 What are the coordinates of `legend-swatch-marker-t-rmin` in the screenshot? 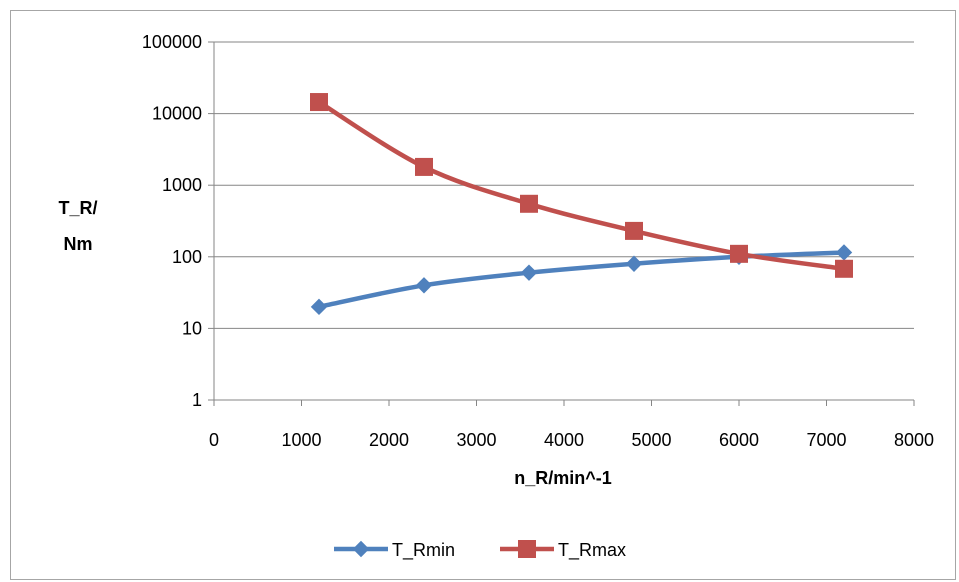 It's located at (361, 549).